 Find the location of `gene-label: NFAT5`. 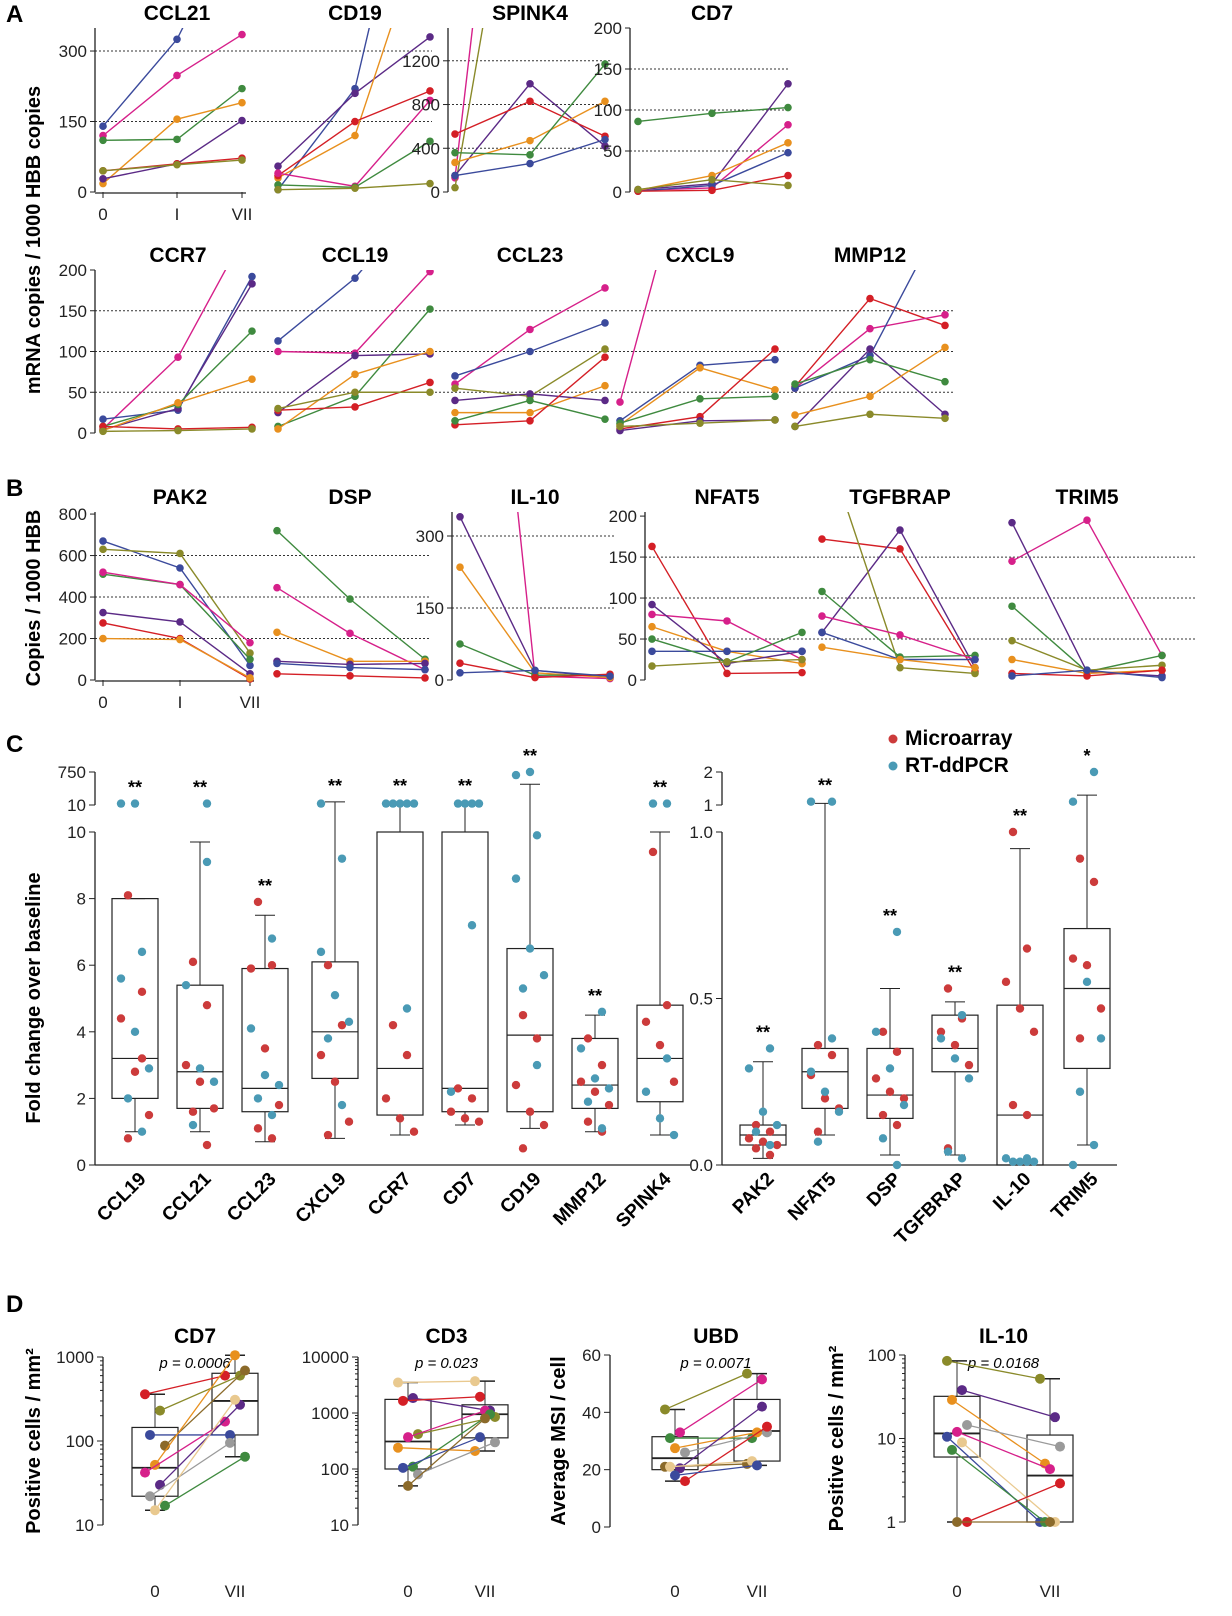

gene-label: NFAT5 is located at coordinates (812, 1196).